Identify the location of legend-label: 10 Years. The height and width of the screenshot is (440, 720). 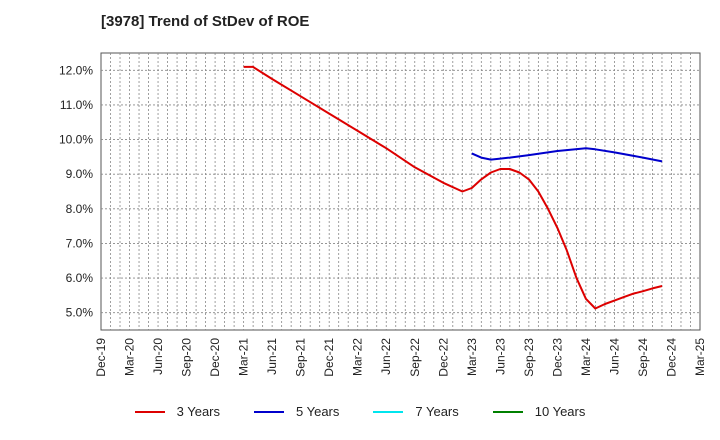
(560, 411).